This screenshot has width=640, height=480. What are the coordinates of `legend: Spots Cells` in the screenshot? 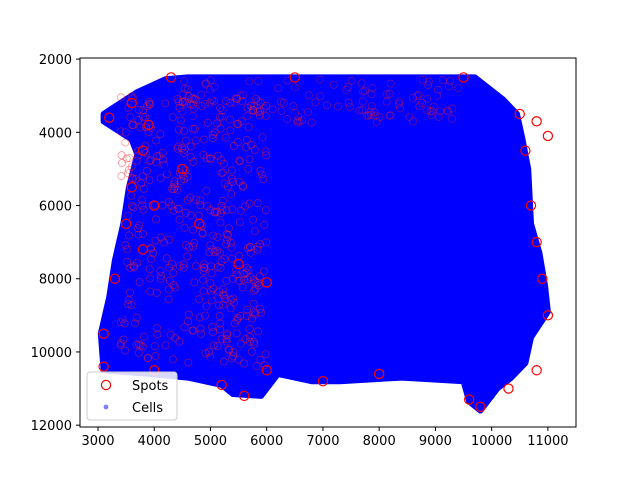 It's located at (132, 396).